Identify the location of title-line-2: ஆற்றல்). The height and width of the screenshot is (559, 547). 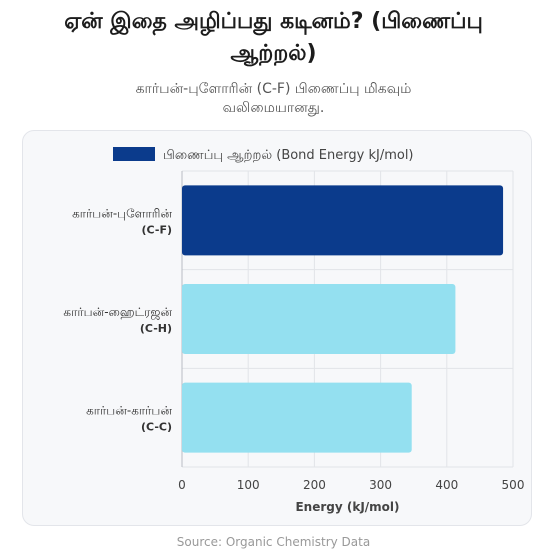
(273, 53).